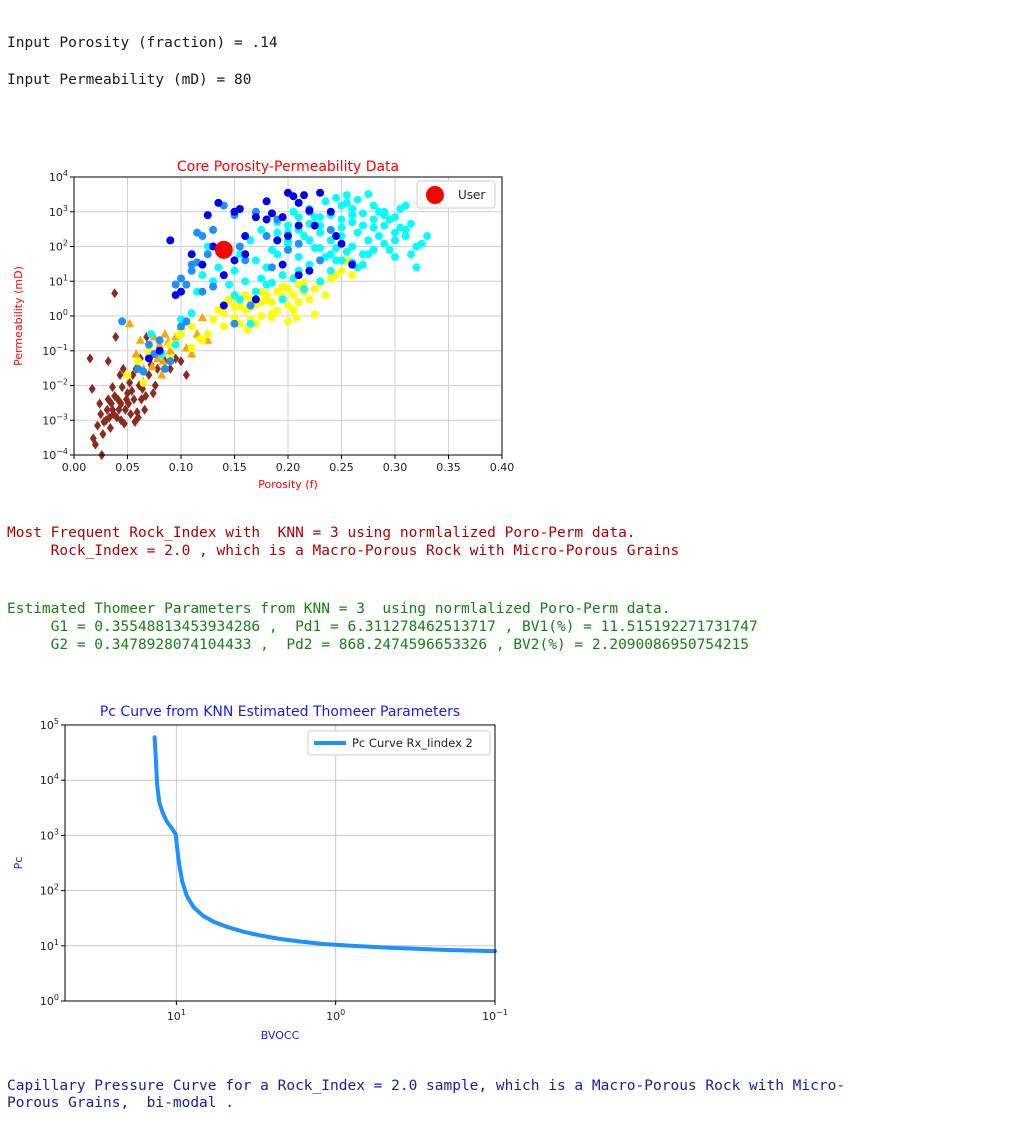 The height and width of the screenshot is (1125, 1010). What do you see at coordinates (142, 43) in the screenshot?
I see `input-porosity-line: Input Porosity (fraction) = .14` at bounding box center [142, 43].